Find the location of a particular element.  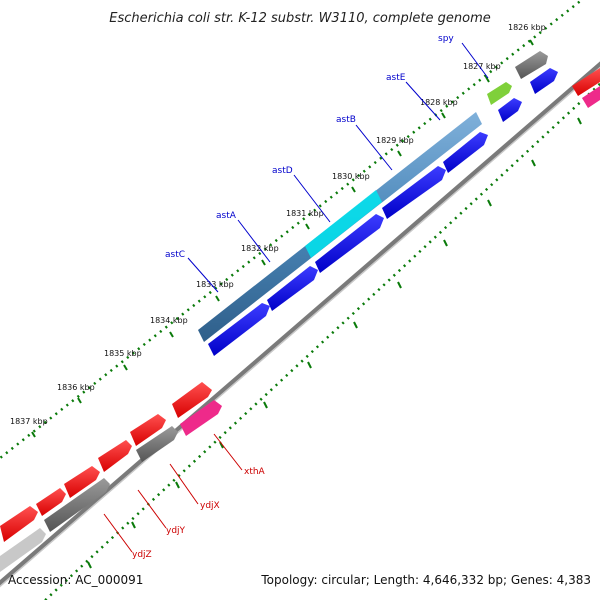

light-feature-ydjZ is located at coordinates (23, 550).